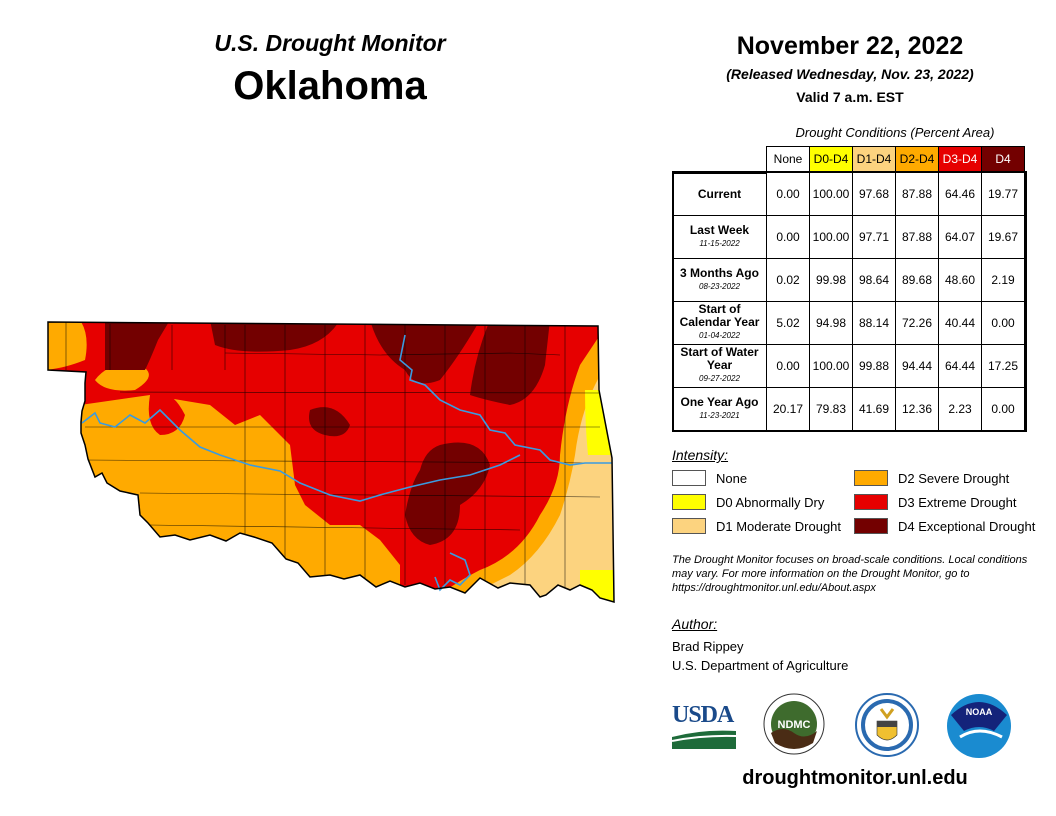 The width and height of the screenshot is (1056, 816). What do you see at coordinates (871, 478) in the screenshot?
I see `swatch-d2` at bounding box center [871, 478].